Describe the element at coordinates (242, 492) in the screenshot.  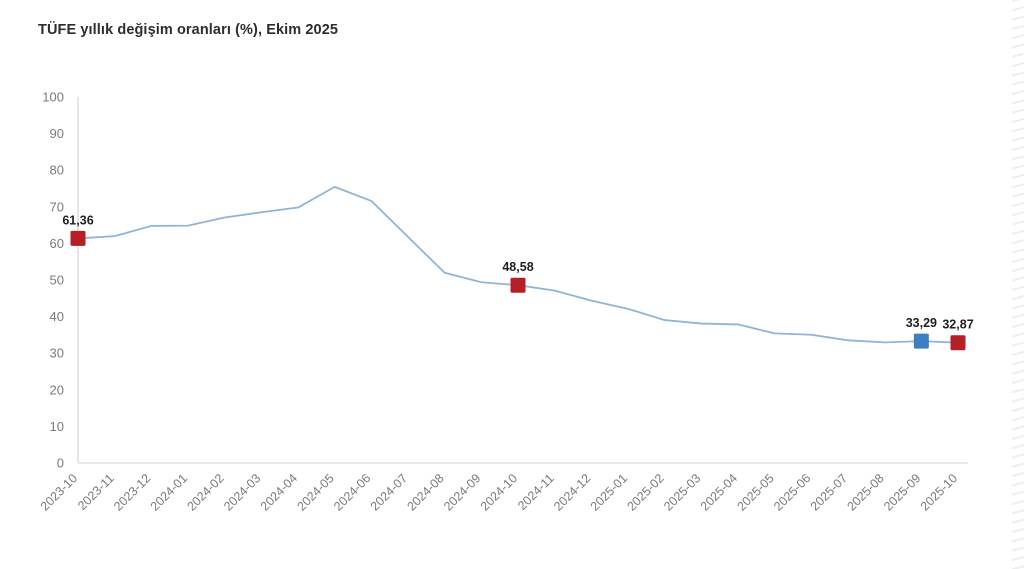
I see `x-tick-label: 2024-03` at that location.